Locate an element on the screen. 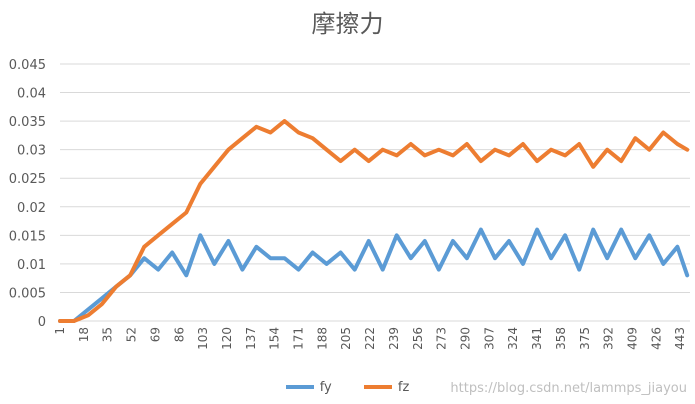  x-tick-label: 69 is located at coordinates (155, 334).